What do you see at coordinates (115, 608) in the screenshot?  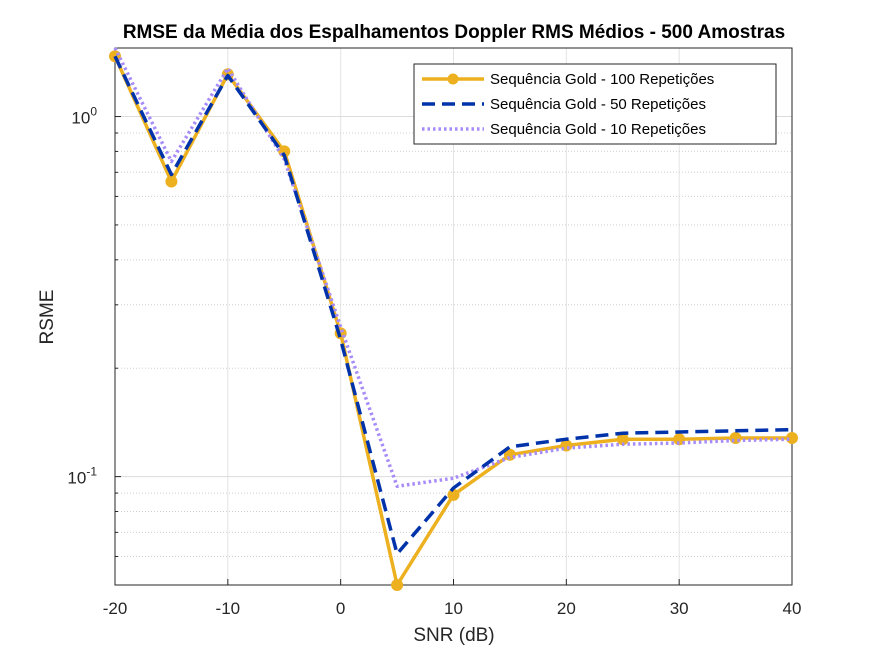 I see `x-tick-label: -20` at bounding box center [115, 608].